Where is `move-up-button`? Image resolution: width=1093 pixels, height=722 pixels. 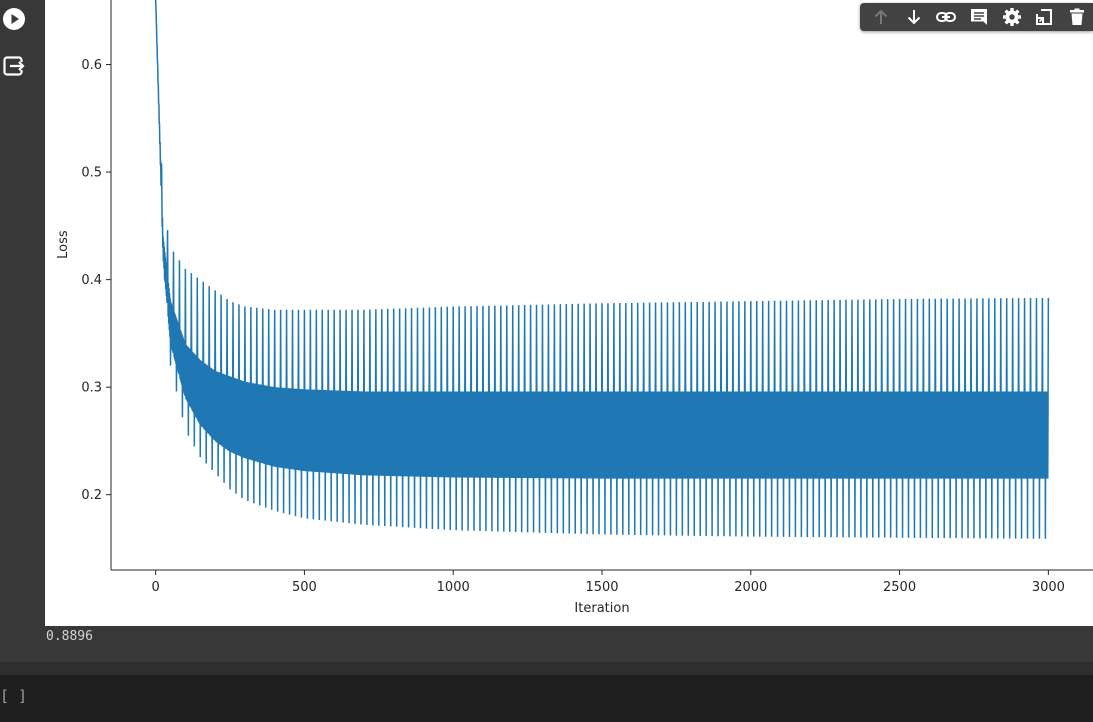 move-up-button is located at coordinates (881, 17).